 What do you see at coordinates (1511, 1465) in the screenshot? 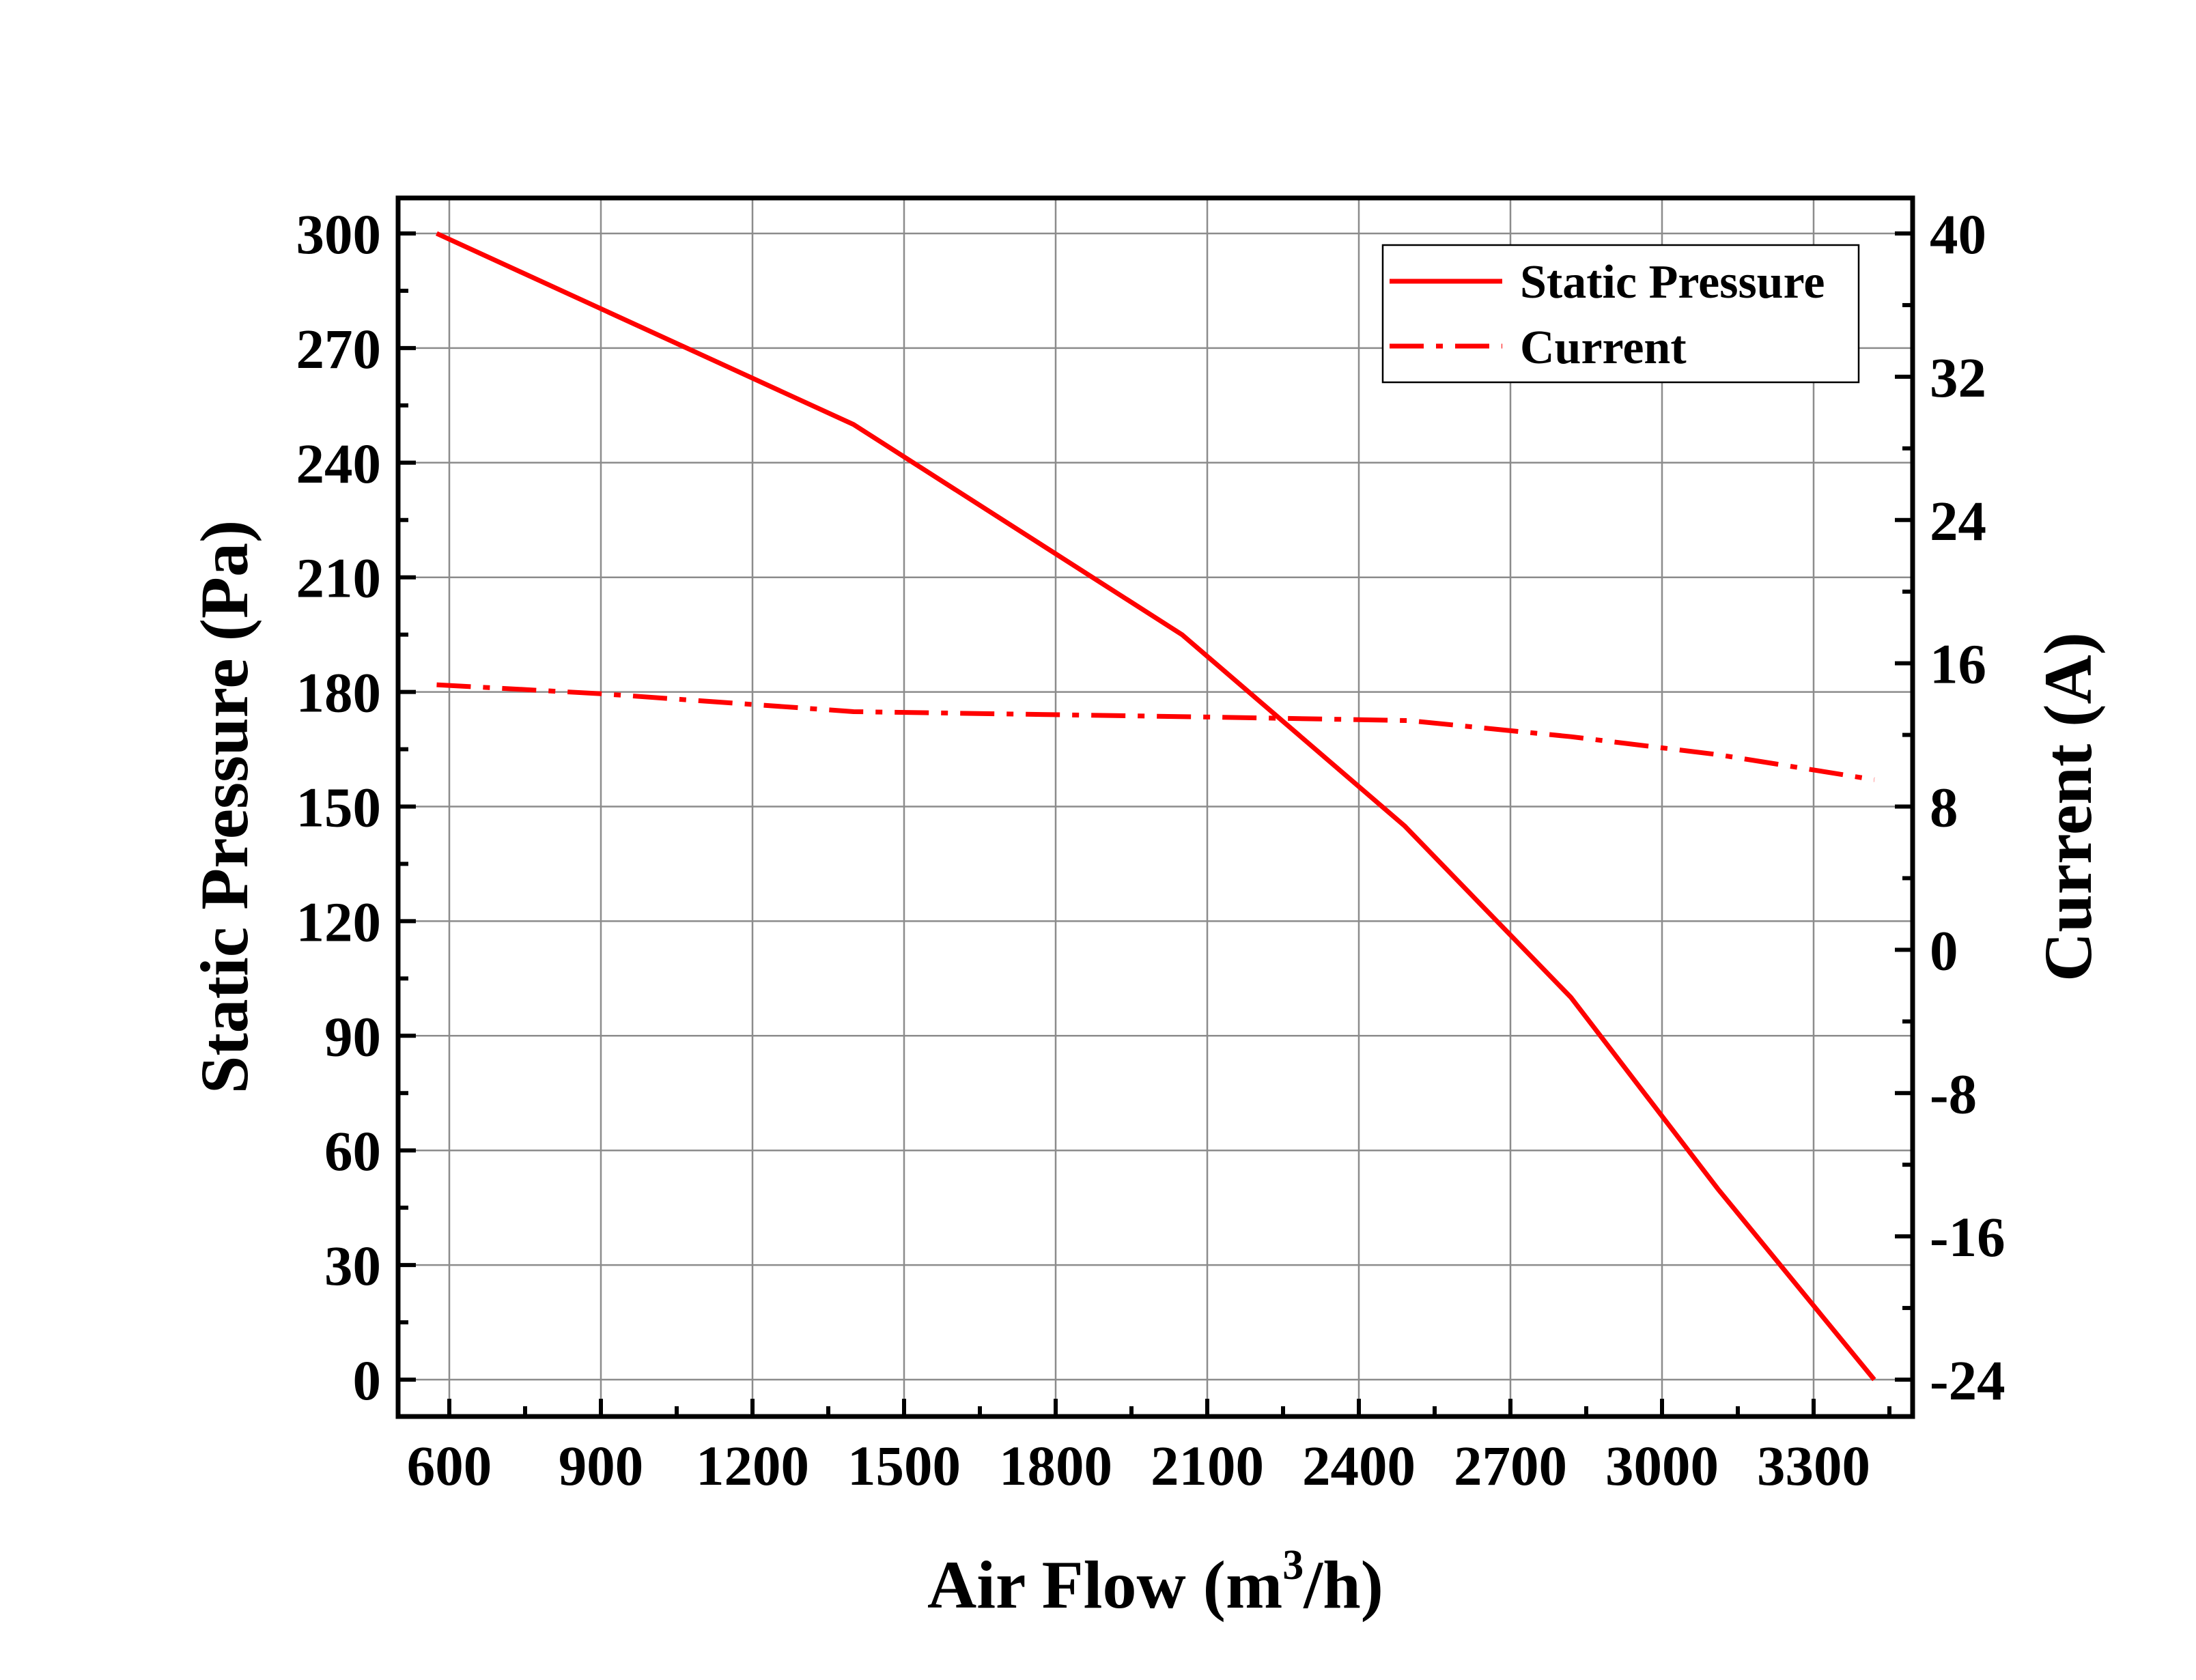
I see `x-tick-label: 2700` at bounding box center [1511, 1465].